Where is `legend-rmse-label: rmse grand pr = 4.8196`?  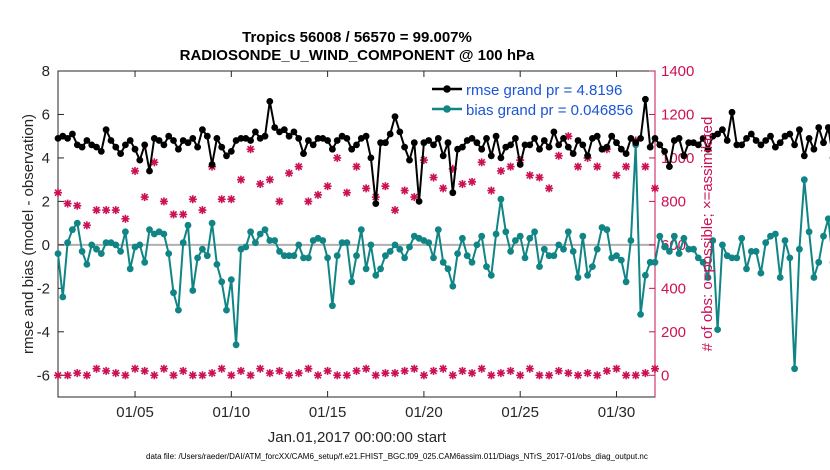
legend-rmse-label: rmse grand pr = 4.8196 is located at coordinates (544, 90).